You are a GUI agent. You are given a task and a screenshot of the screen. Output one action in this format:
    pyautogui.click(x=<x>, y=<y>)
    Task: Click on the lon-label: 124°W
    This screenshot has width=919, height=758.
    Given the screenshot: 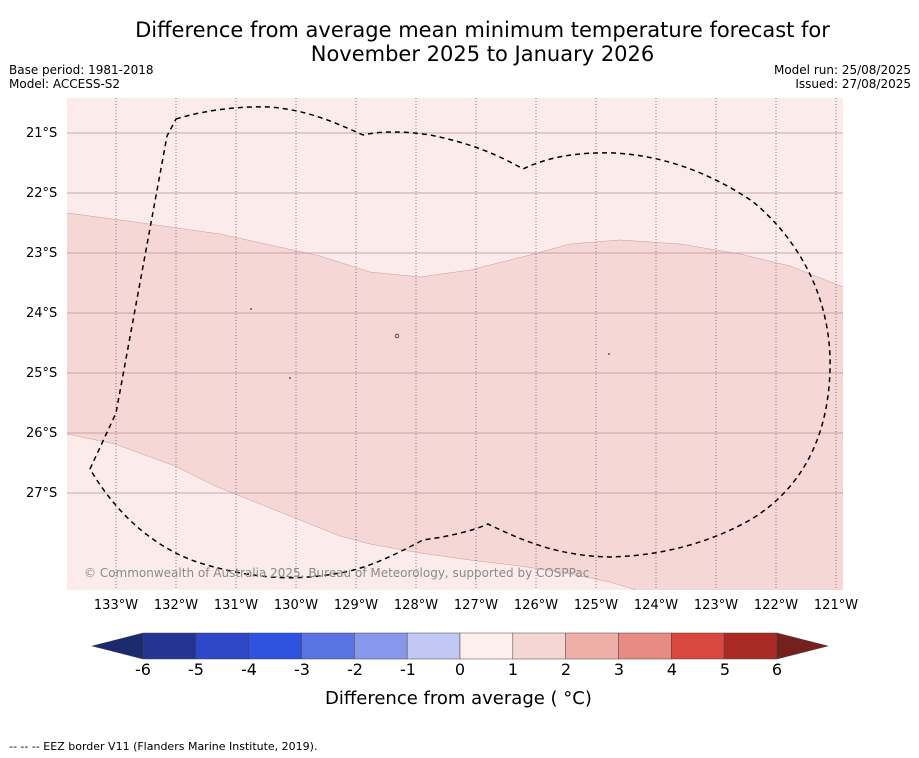 What is the action you would take?
    pyautogui.click(x=656, y=605)
    